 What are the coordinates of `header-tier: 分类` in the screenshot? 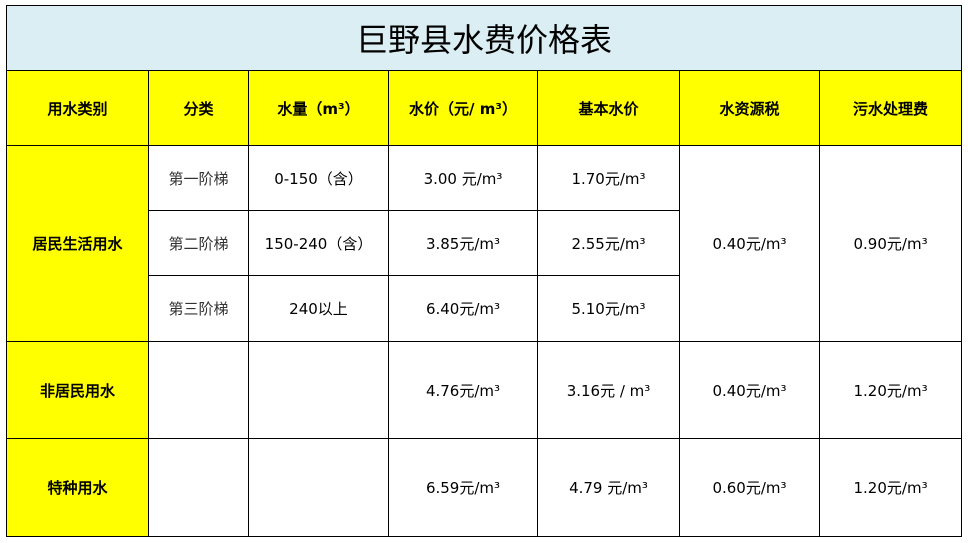 It's located at (198, 108).